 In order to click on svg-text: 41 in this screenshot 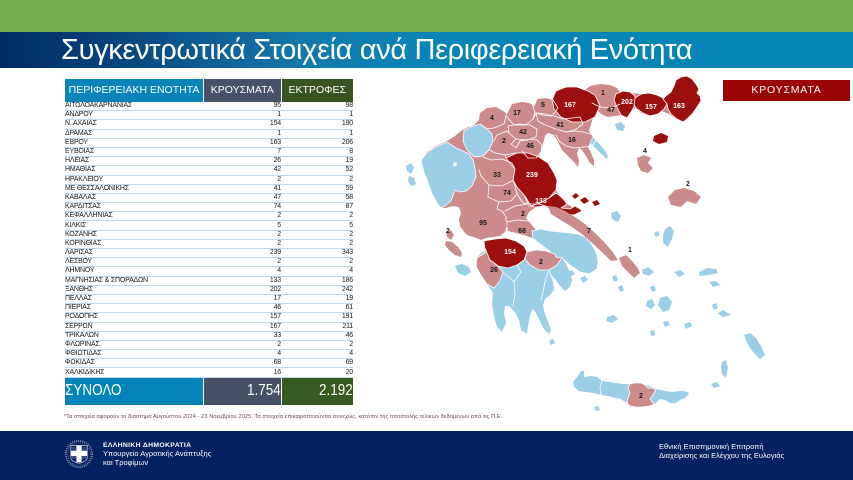, I will do `click(560, 125)`.